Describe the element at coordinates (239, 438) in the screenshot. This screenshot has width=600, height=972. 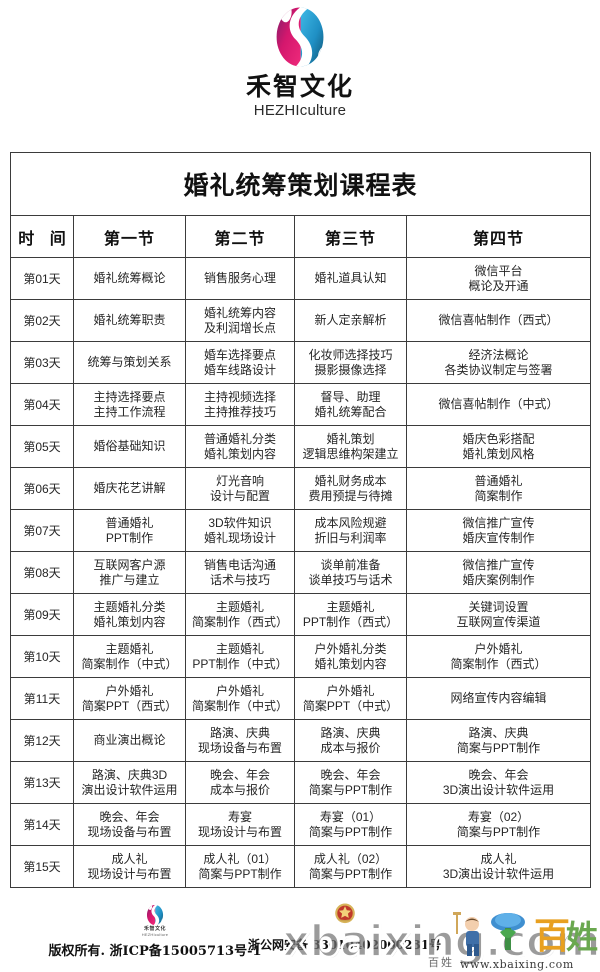
I see `course-line: 普通婚礼分类` at that location.